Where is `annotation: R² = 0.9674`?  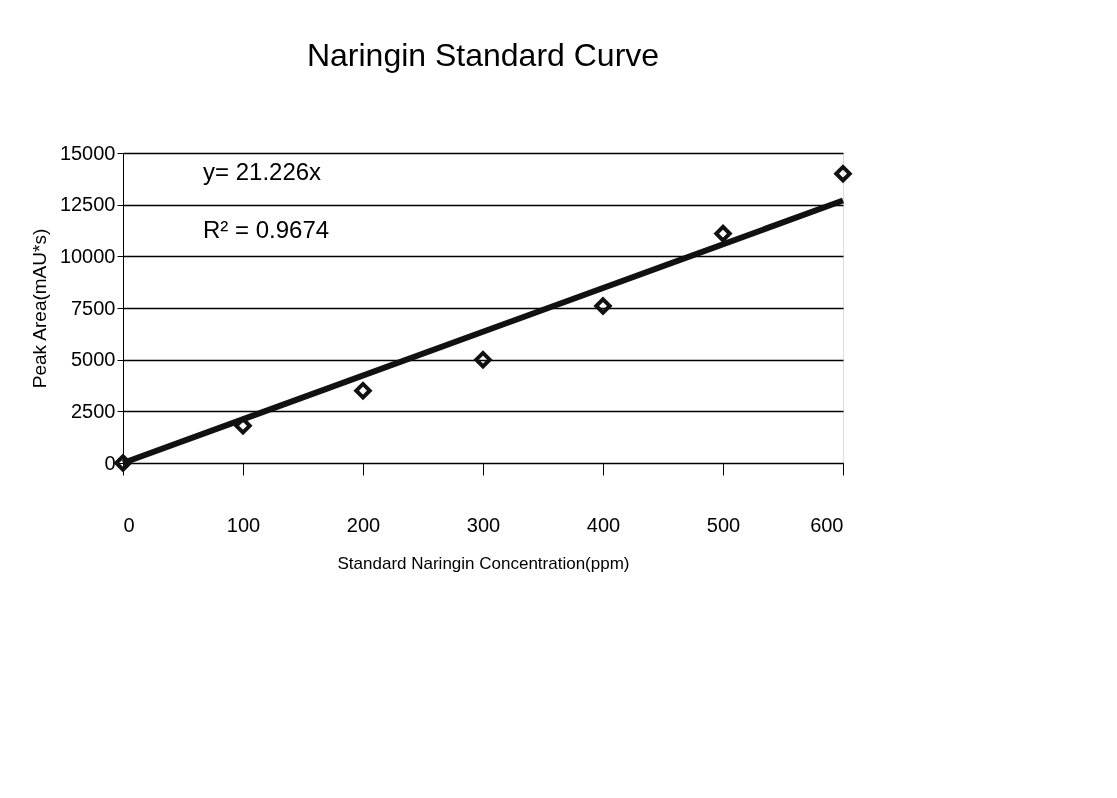 annotation: R² = 0.9674 is located at coordinates (266, 229).